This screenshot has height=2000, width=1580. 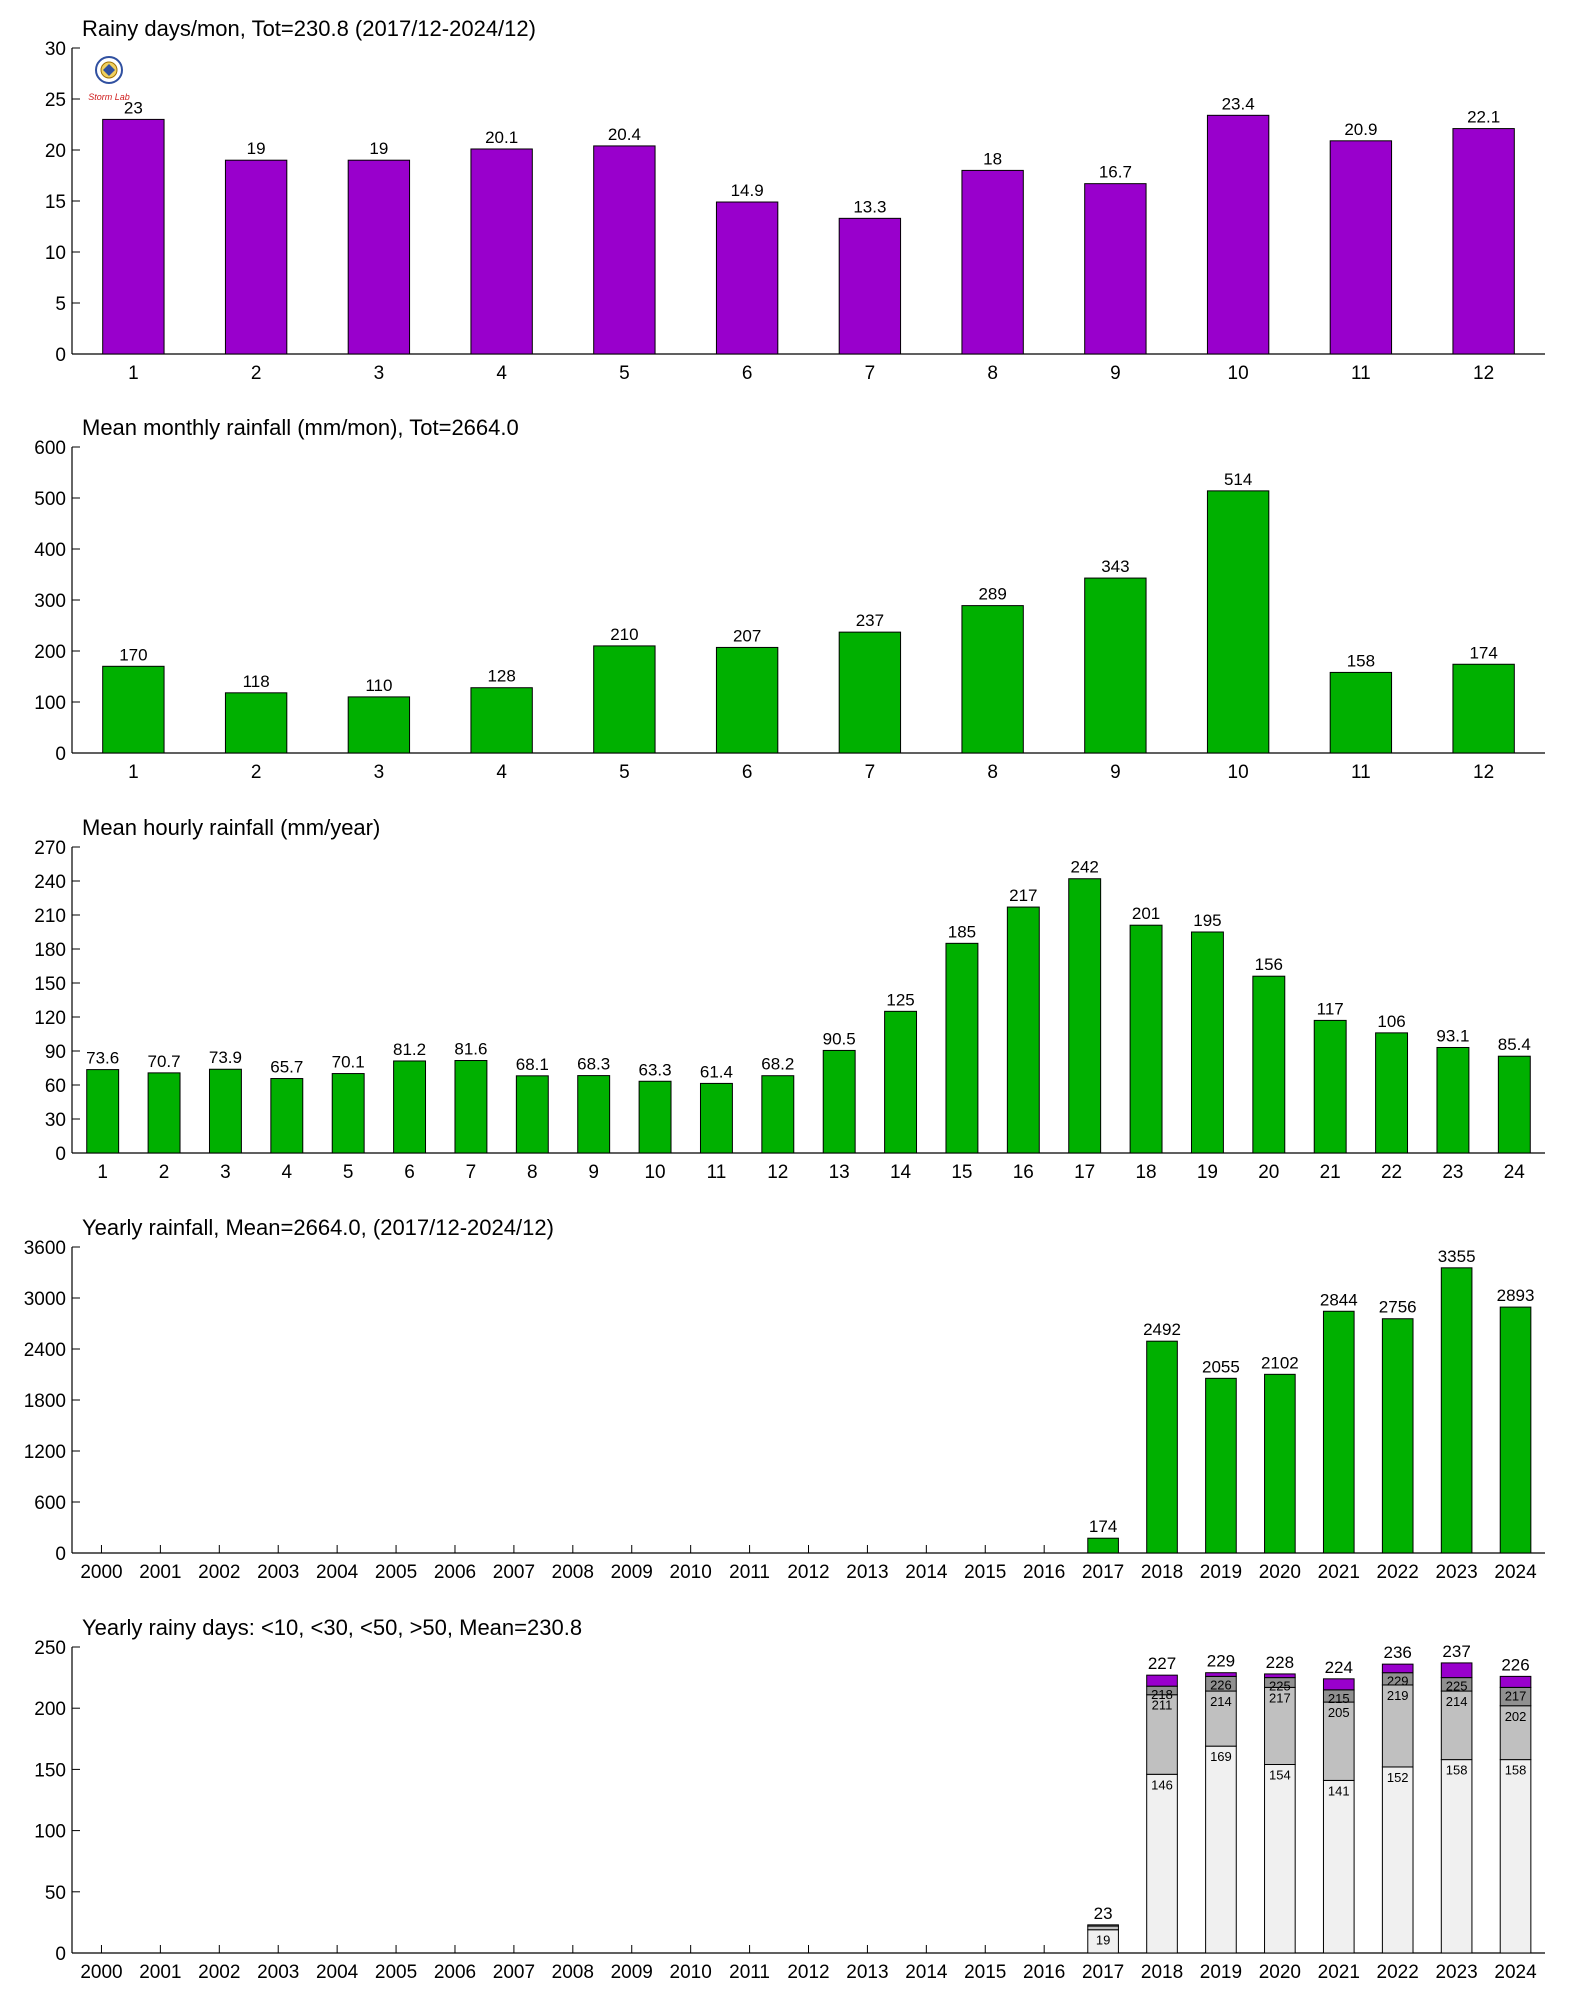 I want to click on segment-label: 154, so click(x=1280, y=1775).